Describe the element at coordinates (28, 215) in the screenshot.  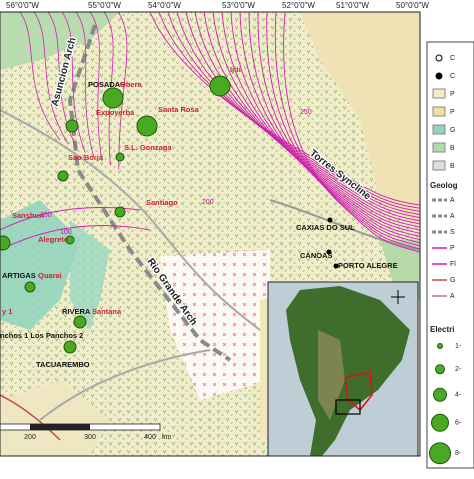
I see `town-label: Sanshuri` at that location.